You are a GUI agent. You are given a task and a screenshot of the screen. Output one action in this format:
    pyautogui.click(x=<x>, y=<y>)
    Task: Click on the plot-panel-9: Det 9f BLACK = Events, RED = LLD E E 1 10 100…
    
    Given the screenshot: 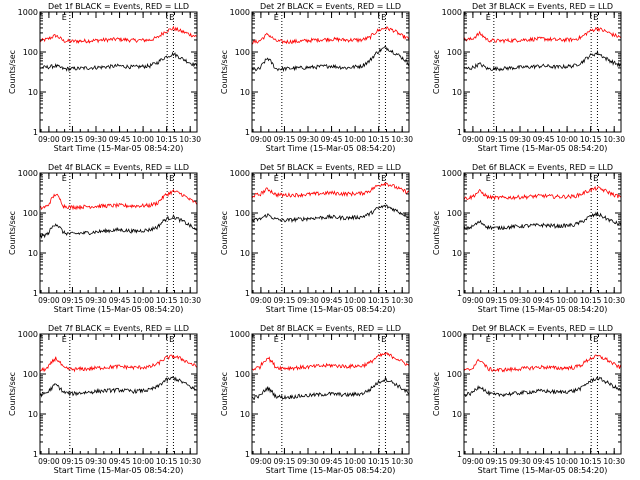 What is the action you would take?
    pyautogui.click(x=528, y=399)
    